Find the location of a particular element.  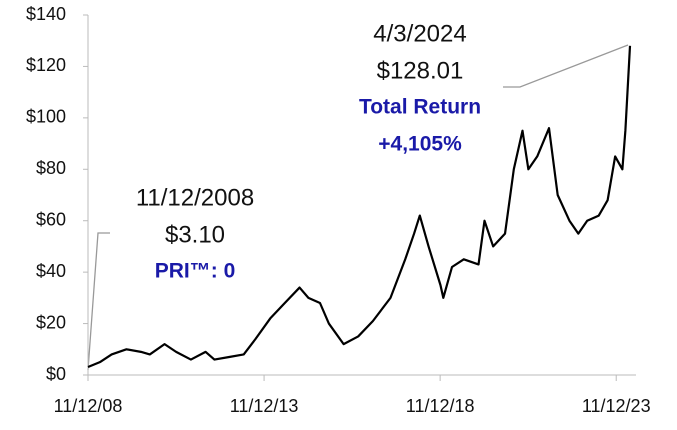

annotation: $3.10 is located at coordinates (195, 234).